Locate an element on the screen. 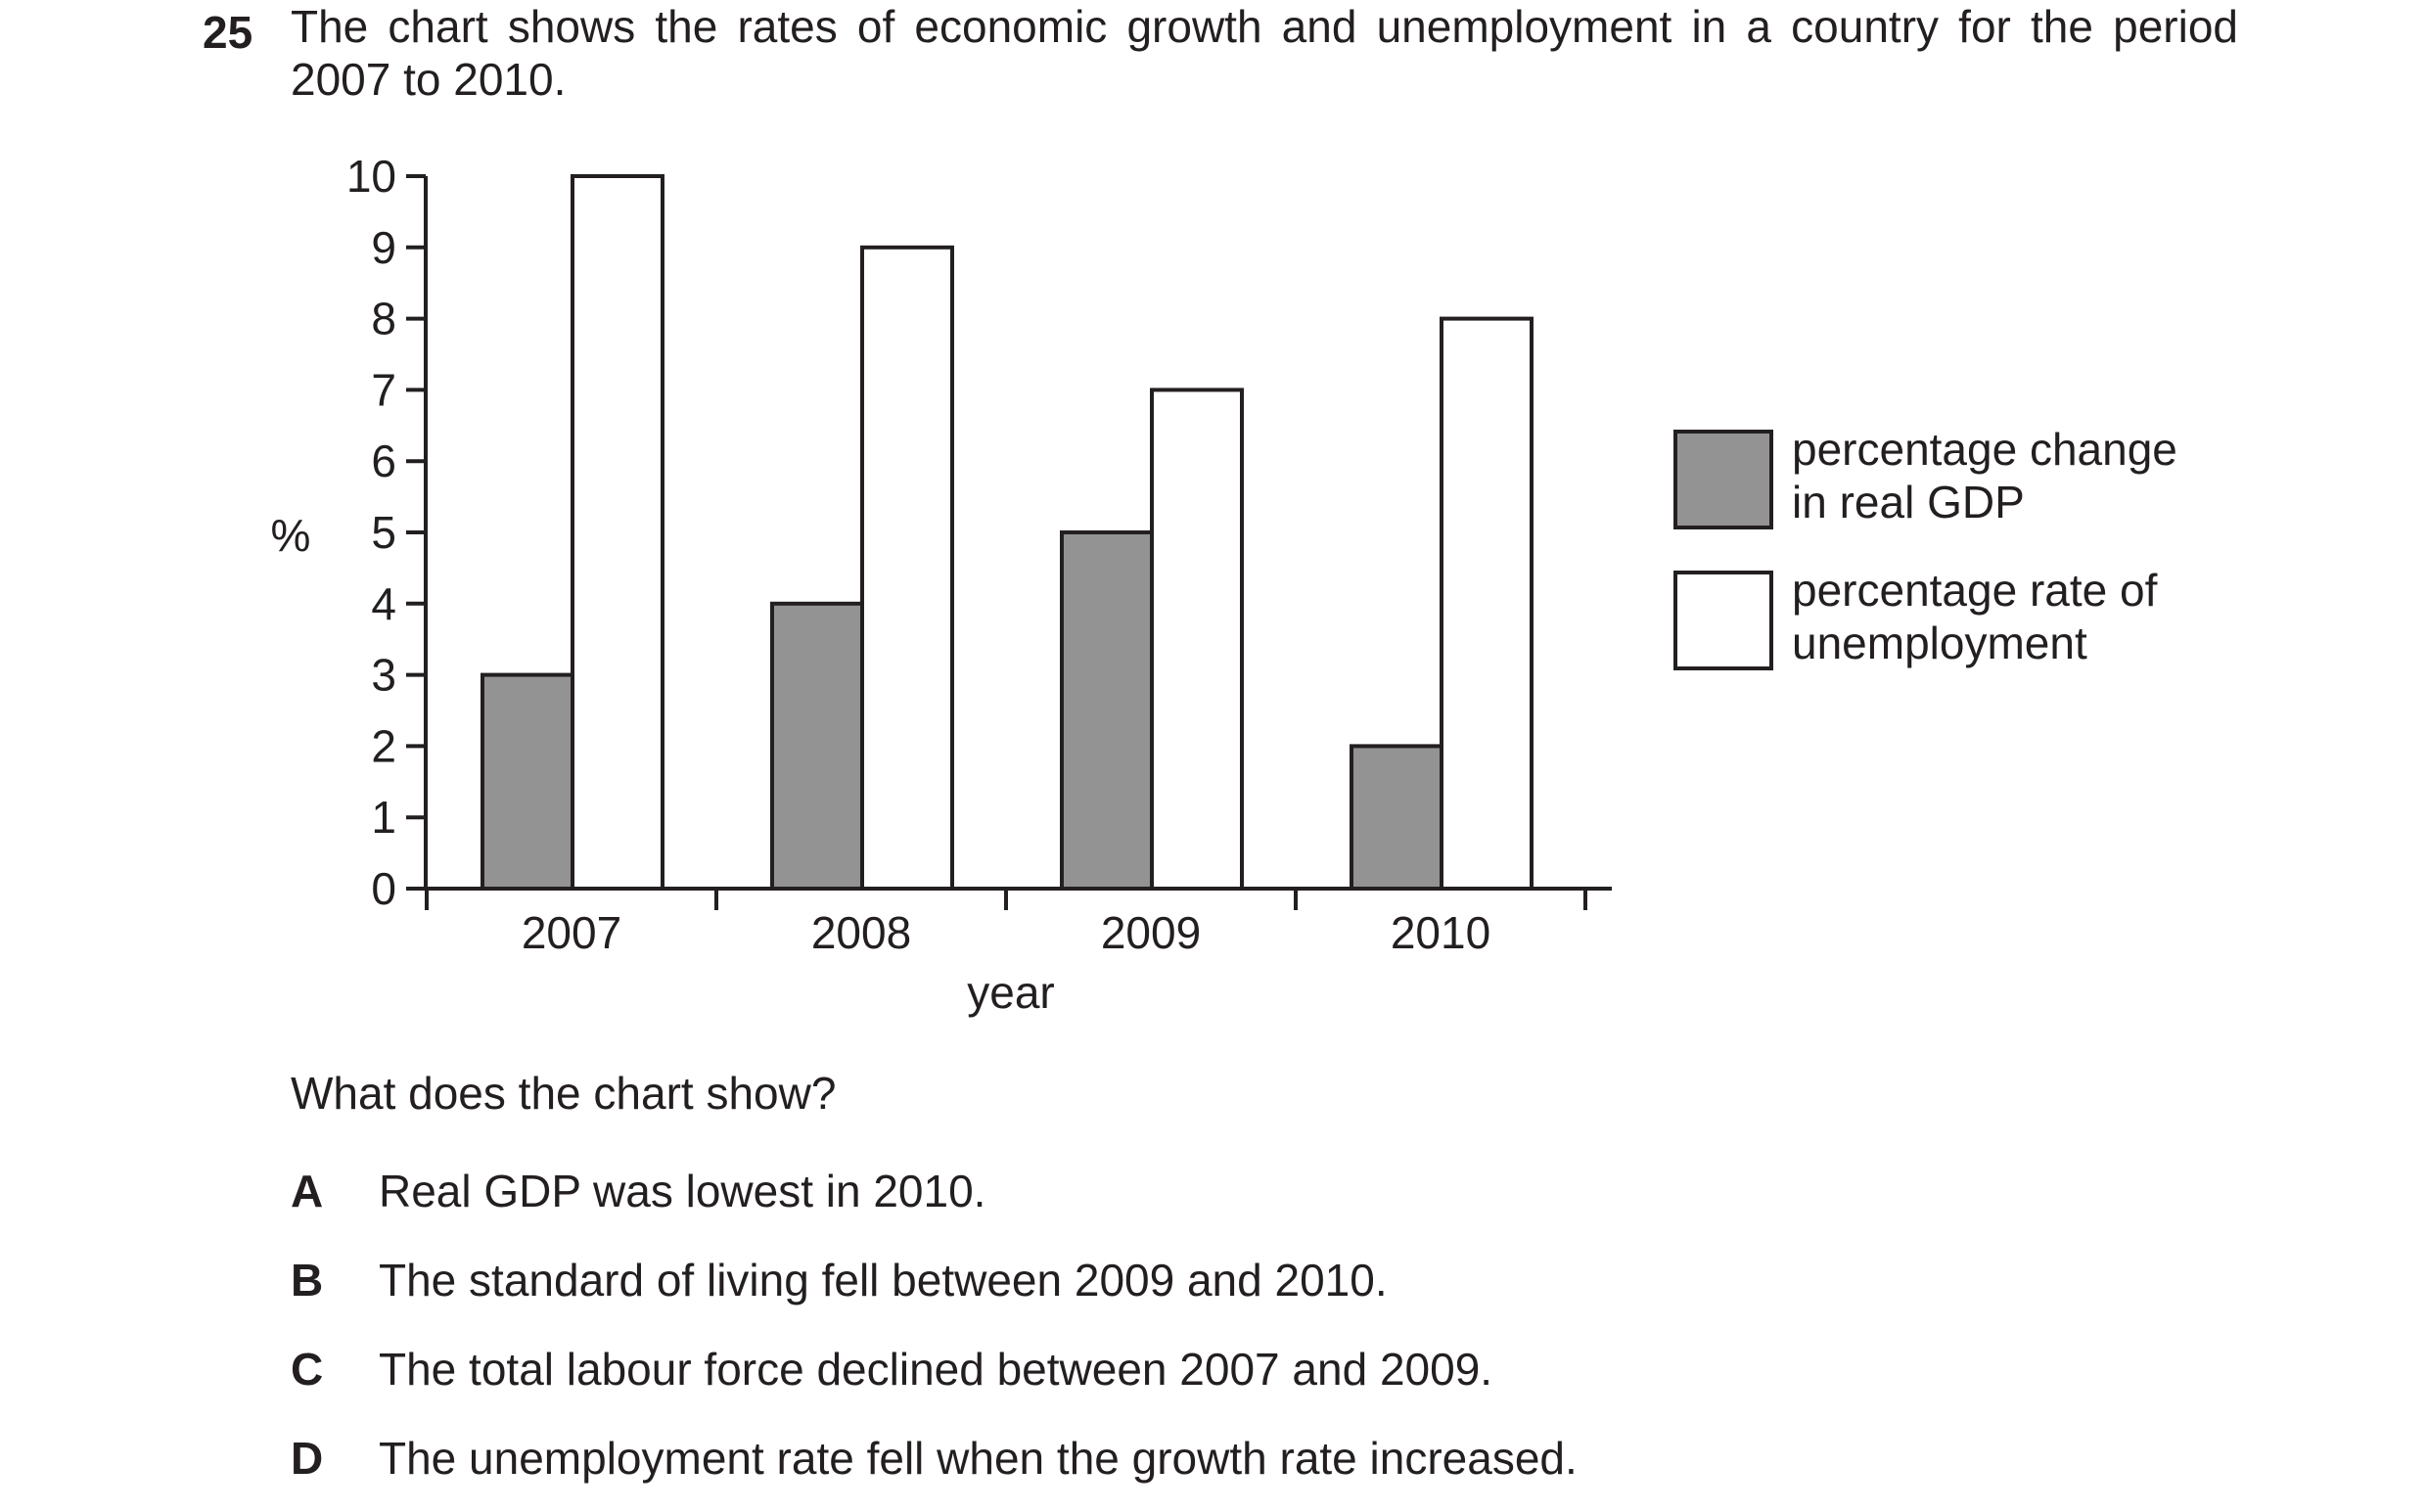 The height and width of the screenshot is (1512, 2427). y-tick-label-2: 2 is located at coordinates (384, 745).